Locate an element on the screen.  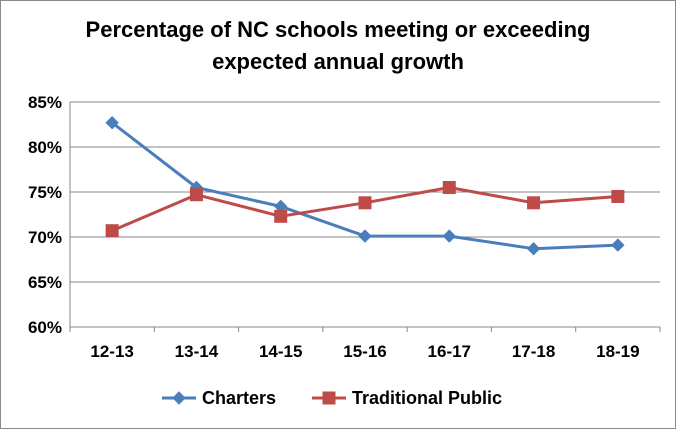
x-tick-label: 12-13 is located at coordinates (111, 351).